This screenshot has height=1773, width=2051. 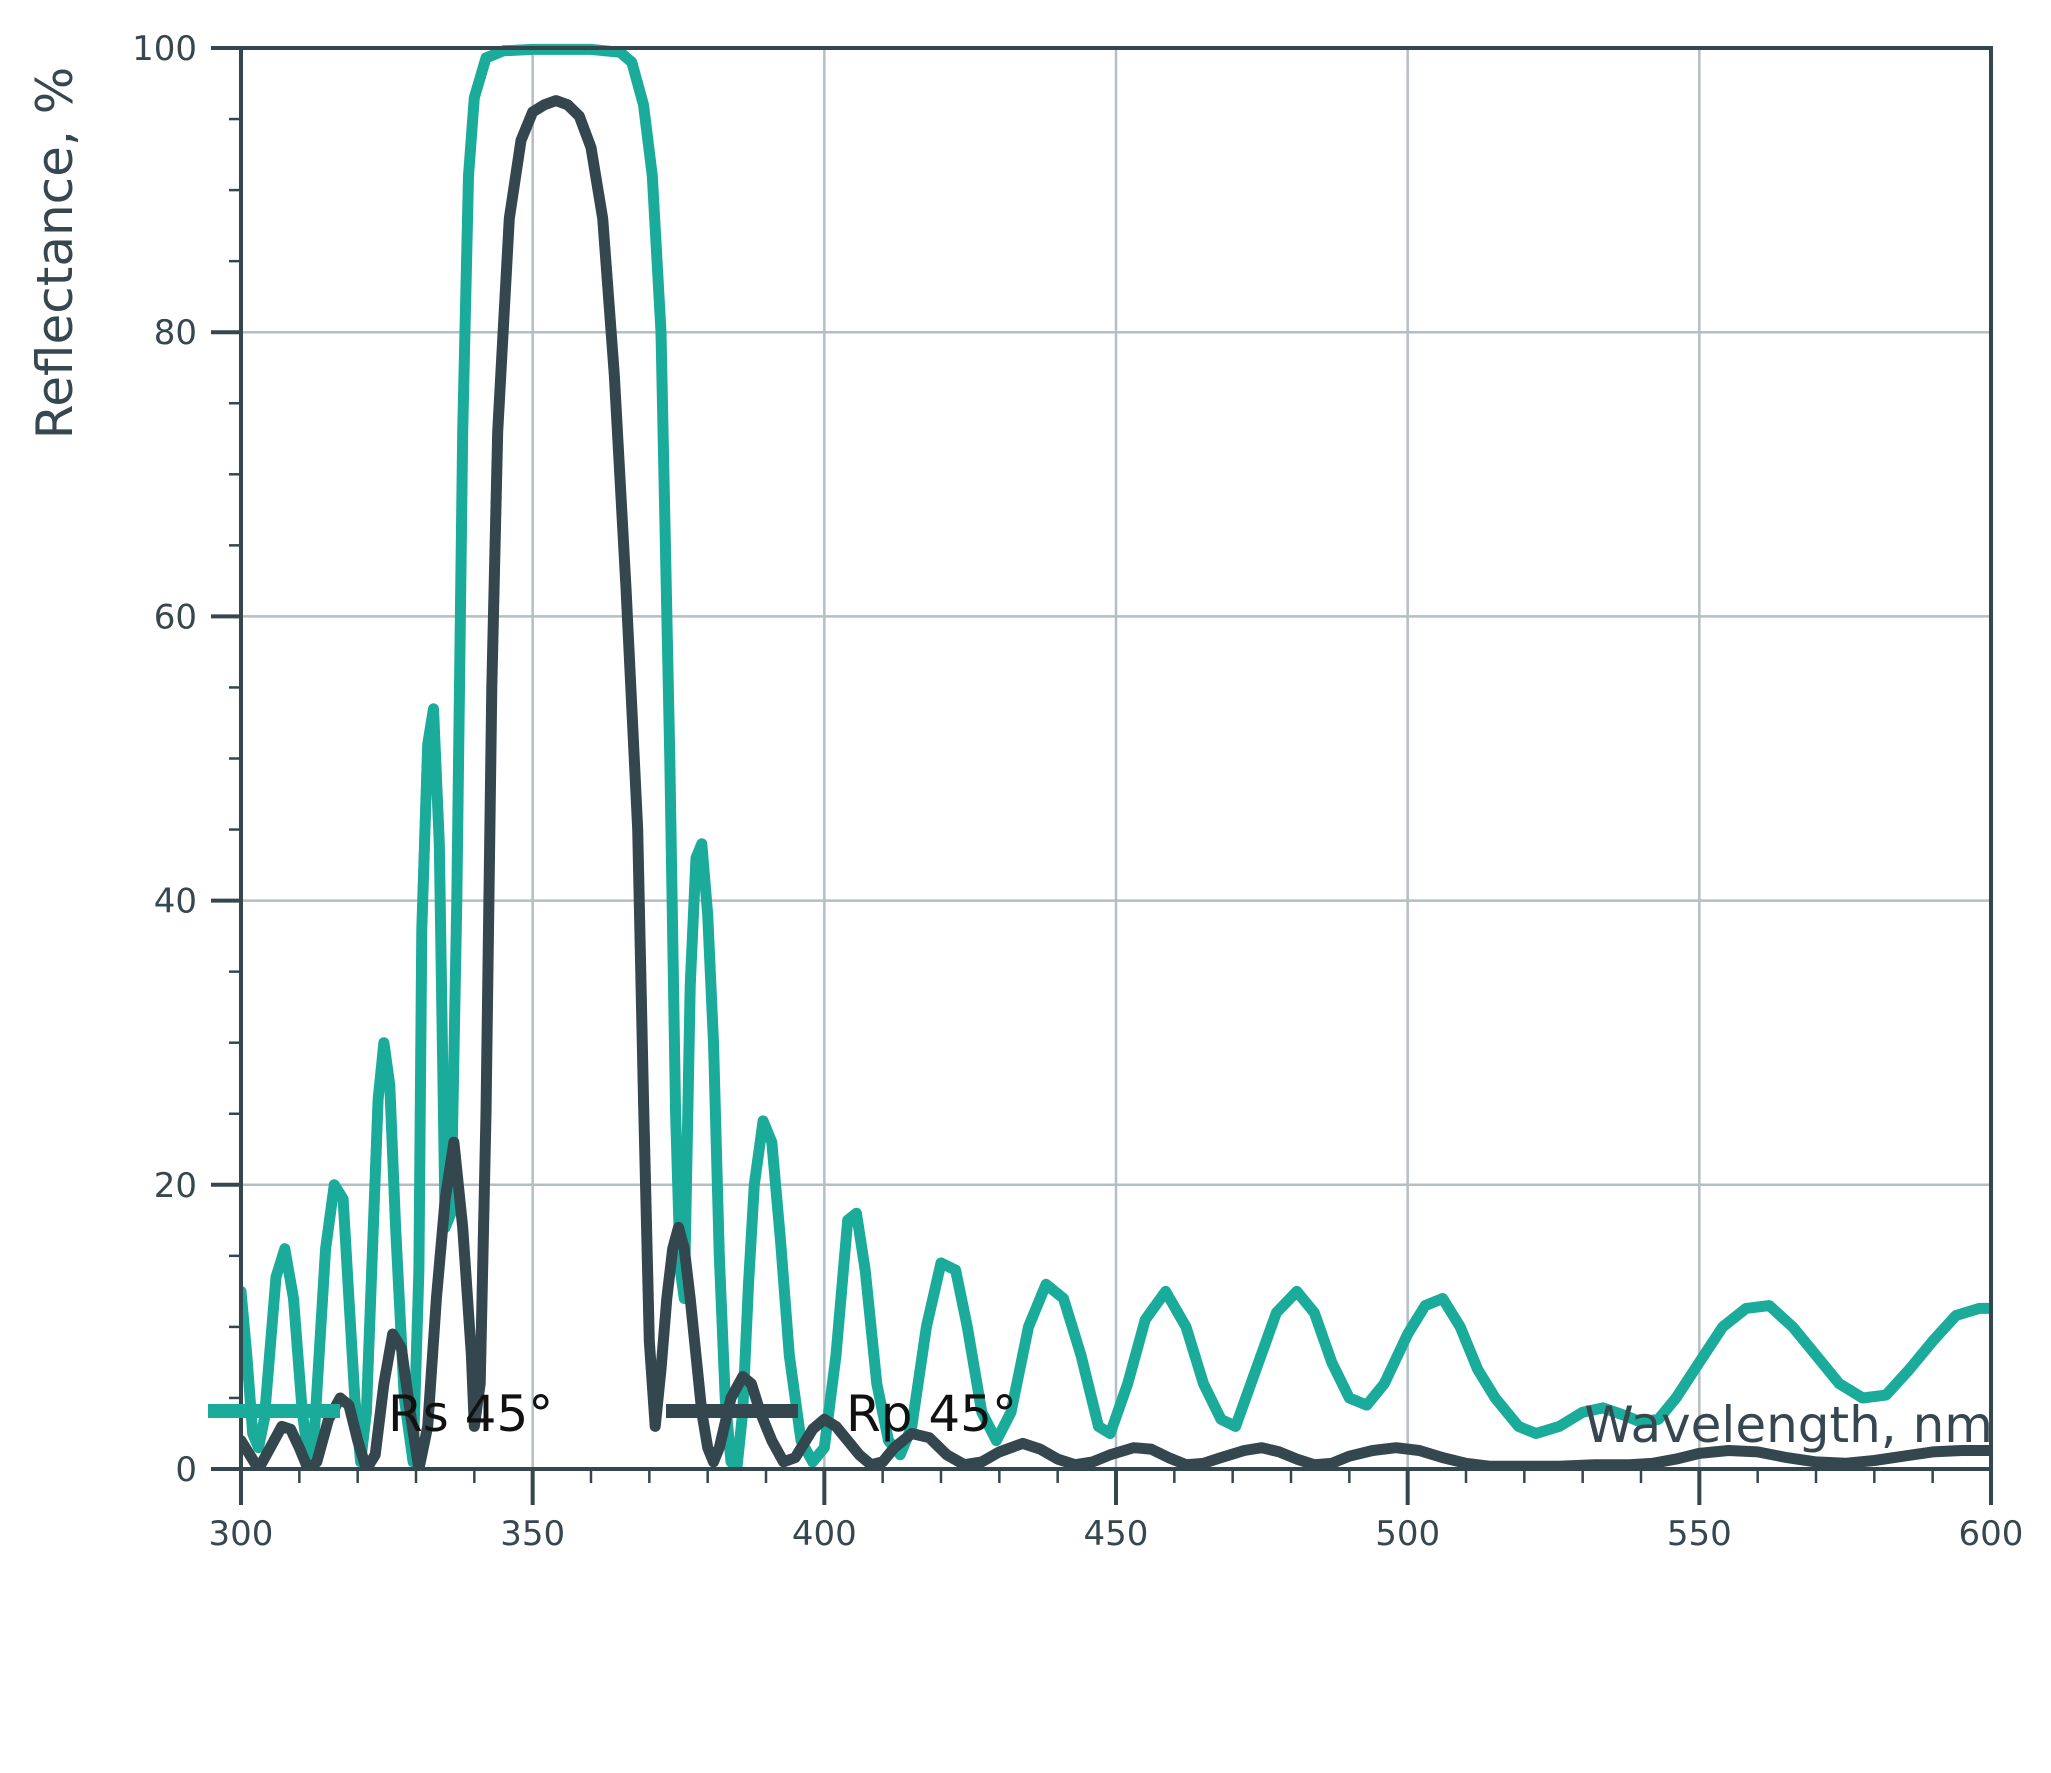 What do you see at coordinates (175, 617) in the screenshot?
I see `y-tick-label-60: 60` at bounding box center [175, 617].